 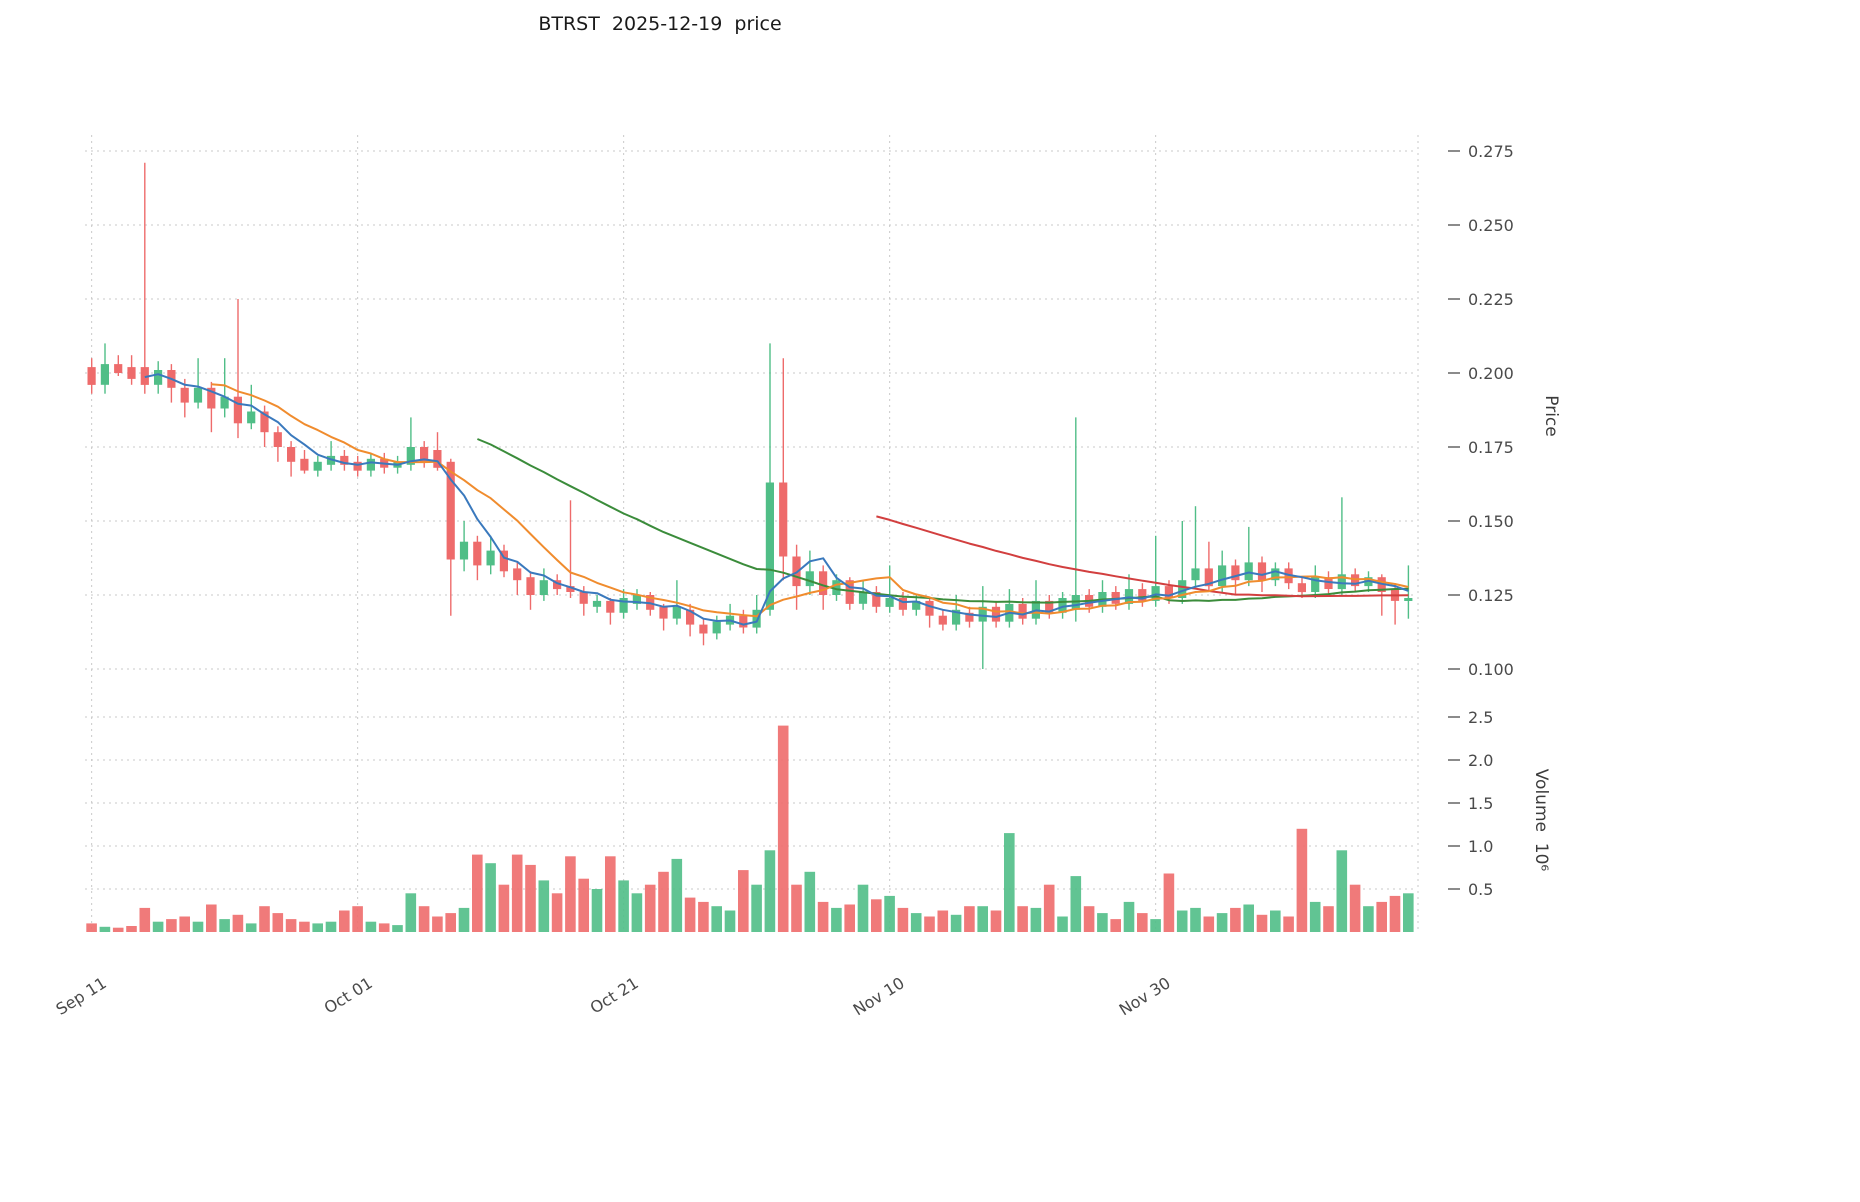 I want to click on chart-title: BTRST 2025-12-19 price, so click(x=659, y=24).